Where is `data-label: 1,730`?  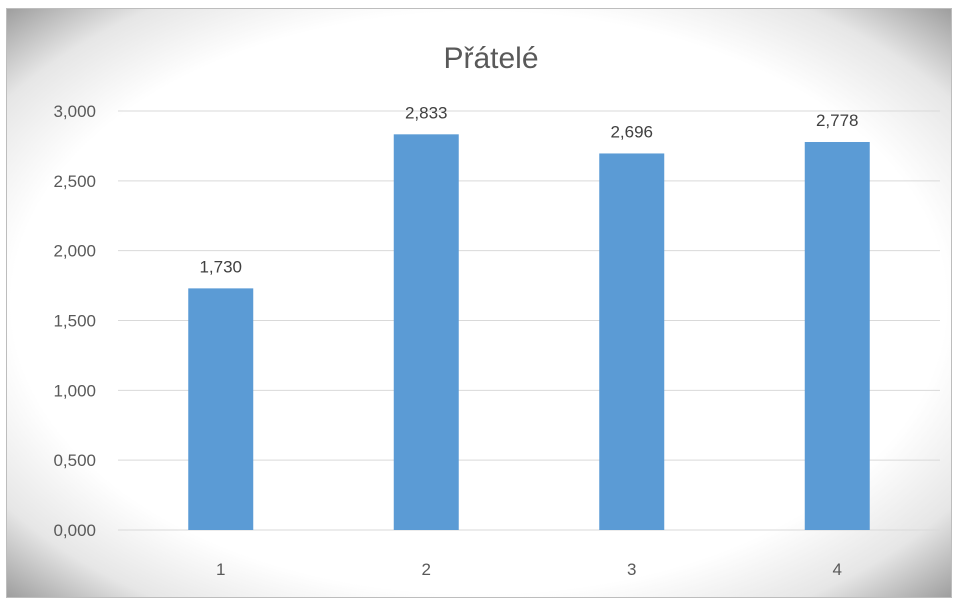
data-label: 1,730 is located at coordinates (220, 266).